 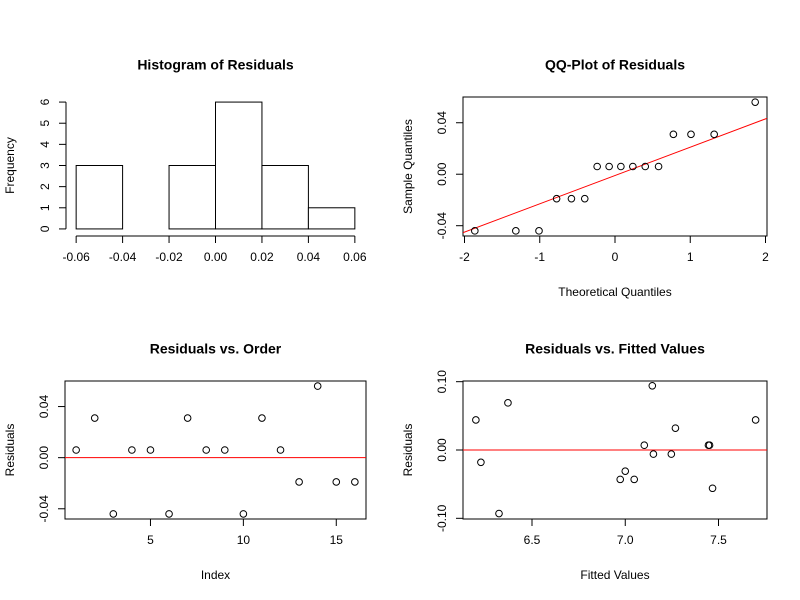 What do you see at coordinates (615, 349) in the screenshot?
I see `panel-title: Residuals vs. Fitted Values` at bounding box center [615, 349].